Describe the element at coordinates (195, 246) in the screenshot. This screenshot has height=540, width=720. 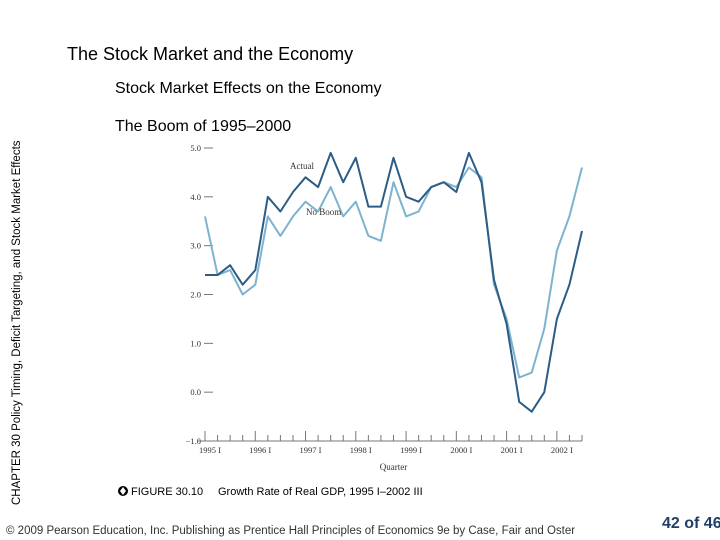
I see `y-tick-label: 3.0` at that location.